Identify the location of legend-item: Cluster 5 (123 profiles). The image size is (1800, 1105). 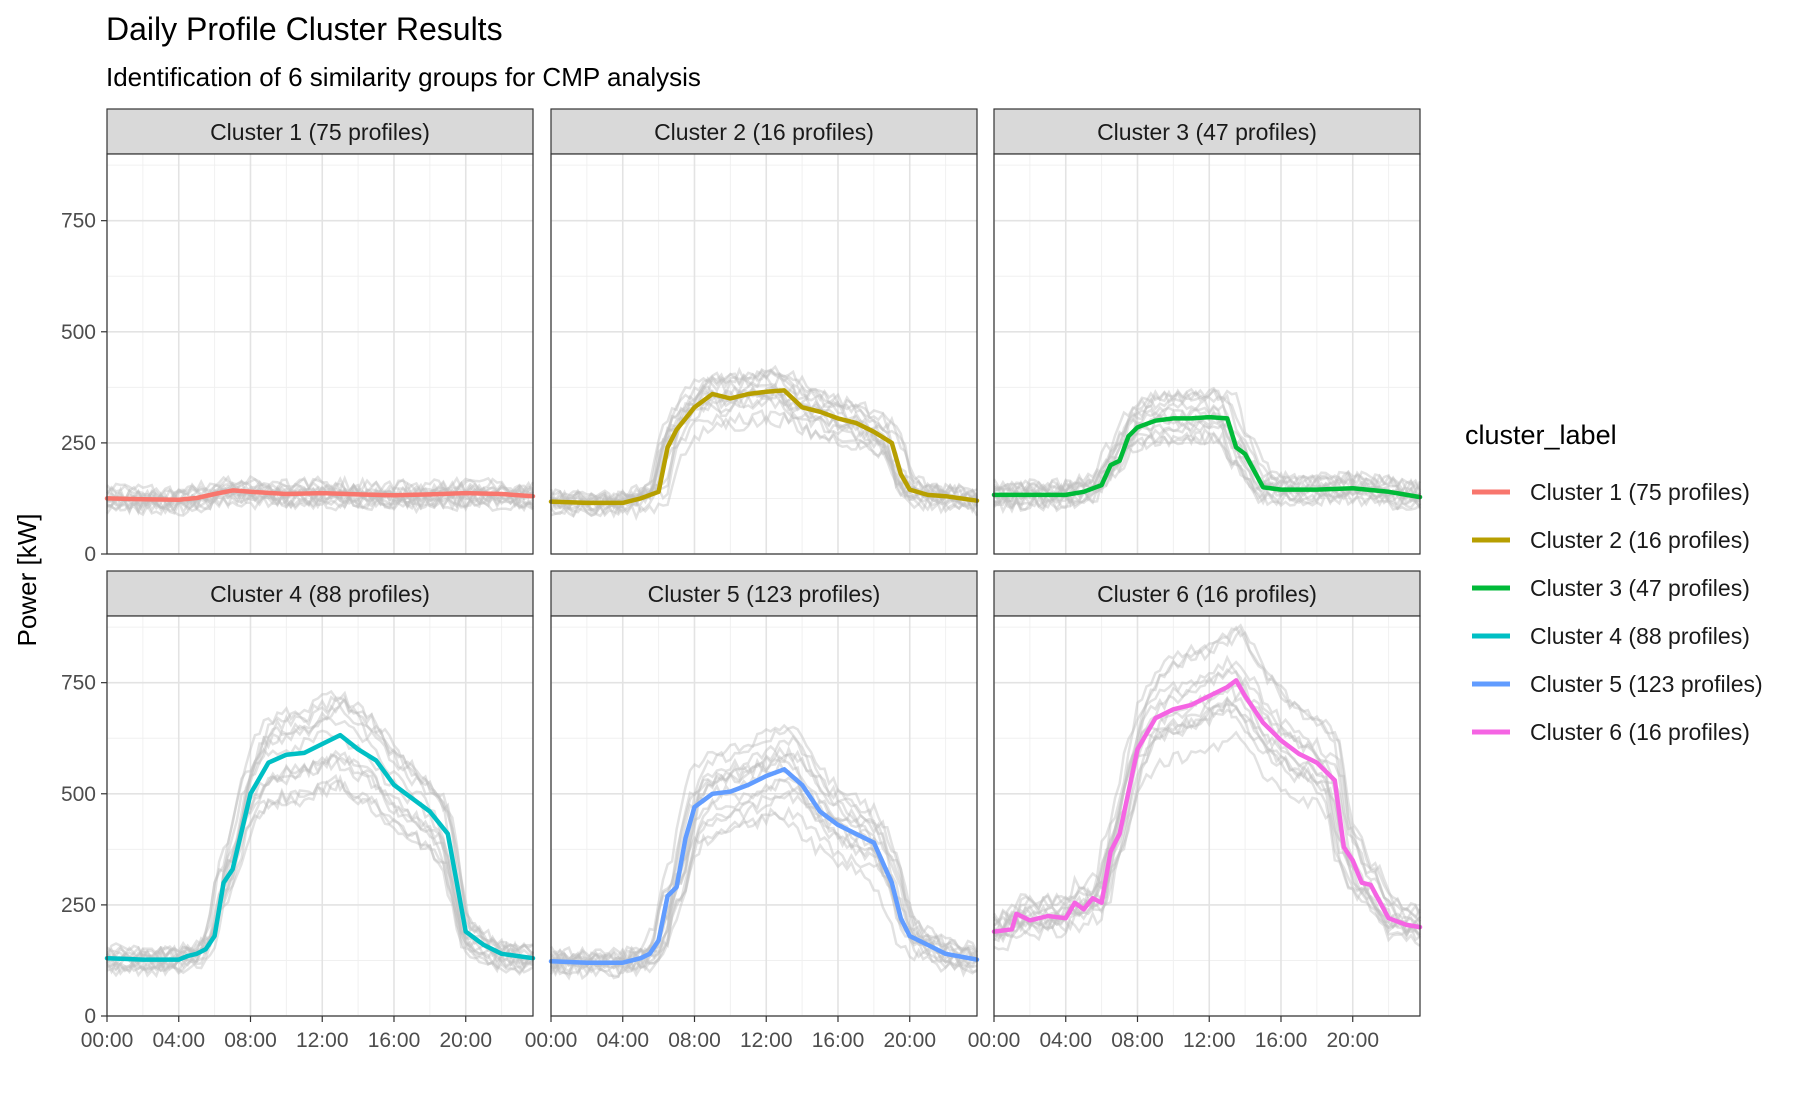
(1617, 684).